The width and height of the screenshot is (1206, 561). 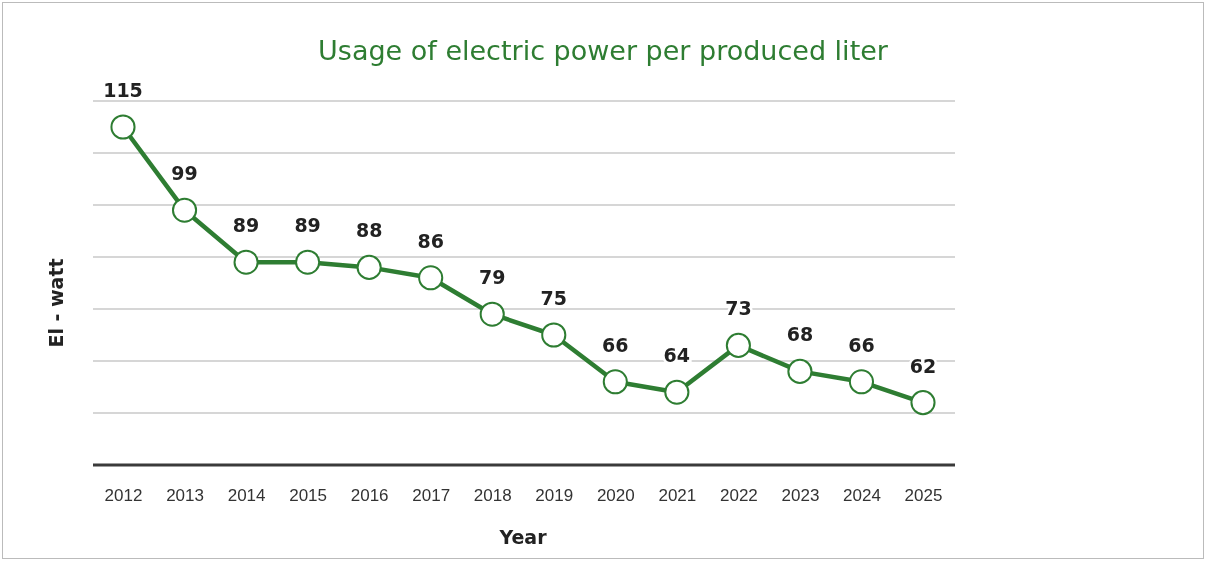 What do you see at coordinates (246, 496) in the screenshot?
I see `x-tick-label: 2014` at bounding box center [246, 496].